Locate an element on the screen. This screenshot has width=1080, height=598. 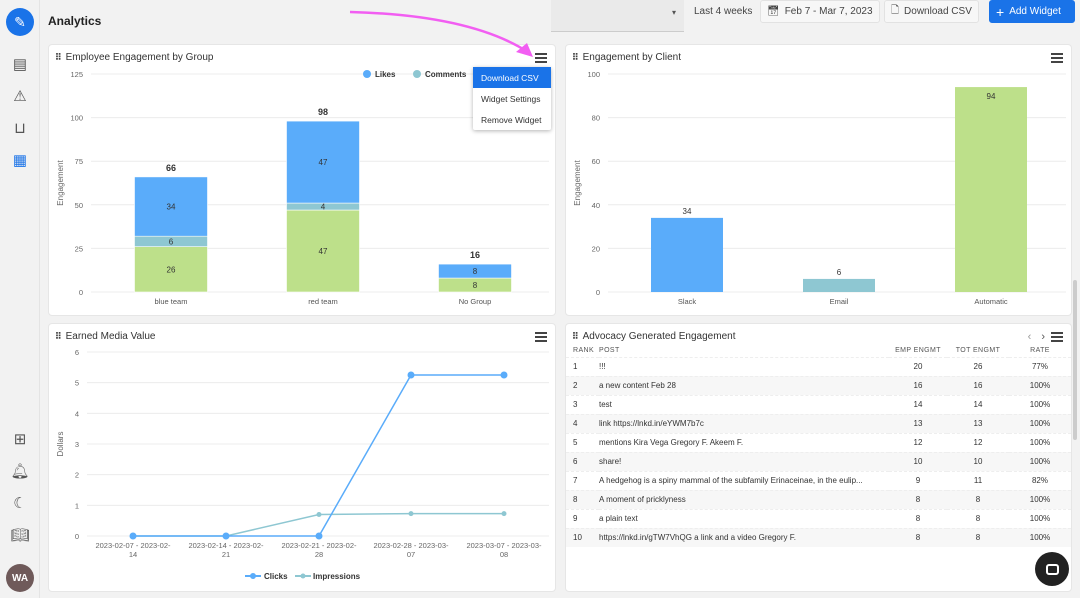
menu-item-widget-settings: Widget Settings is located at coordinates (511, 98).